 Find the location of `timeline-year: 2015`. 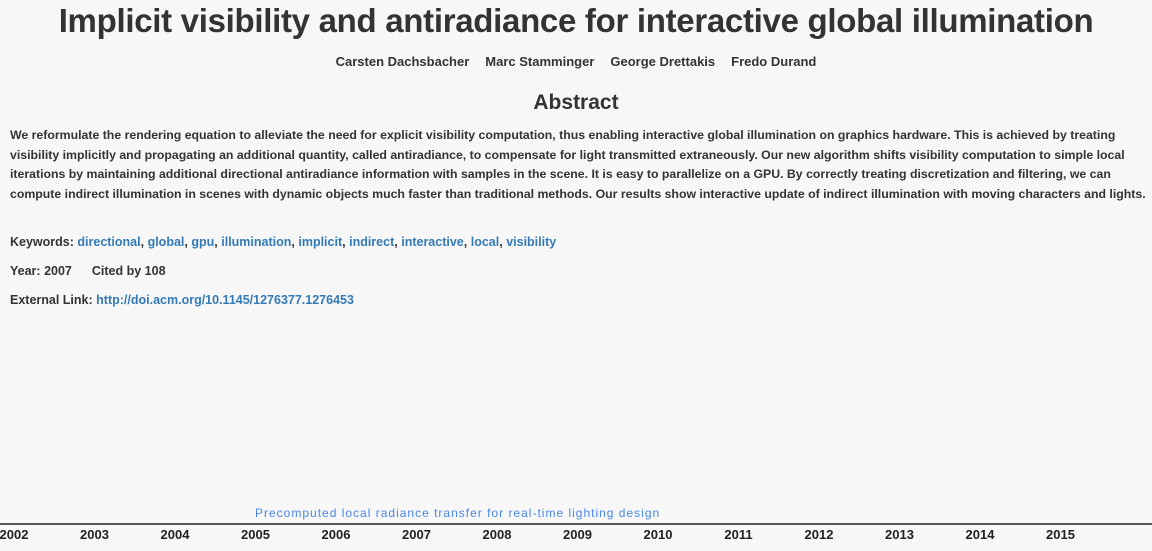

timeline-year: 2015 is located at coordinates (1060, 534).